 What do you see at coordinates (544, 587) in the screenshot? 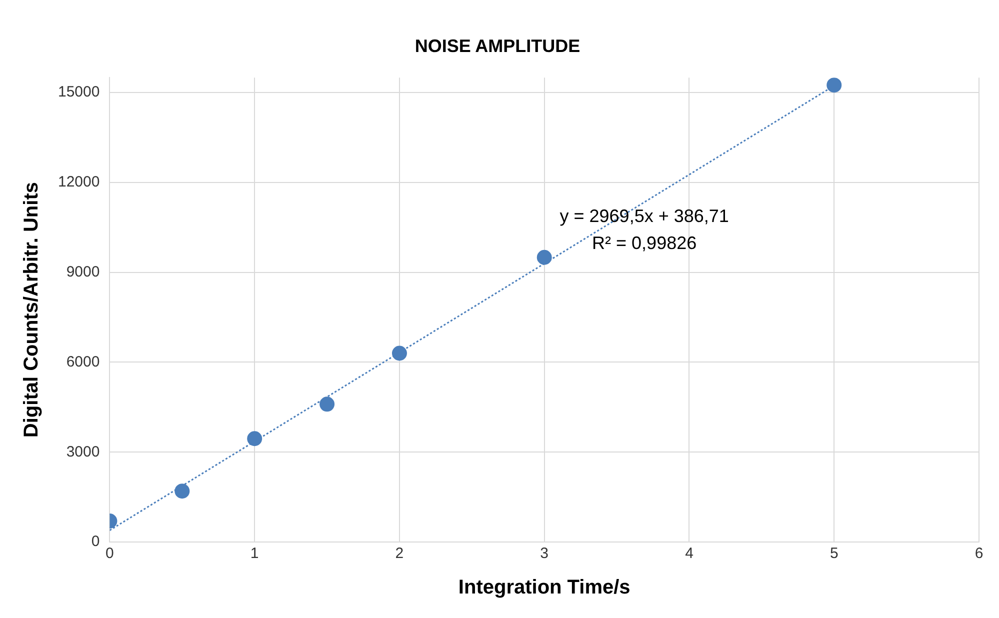
I see `x-axis-title: Integration Time/s` at bounding box center [544, 587].